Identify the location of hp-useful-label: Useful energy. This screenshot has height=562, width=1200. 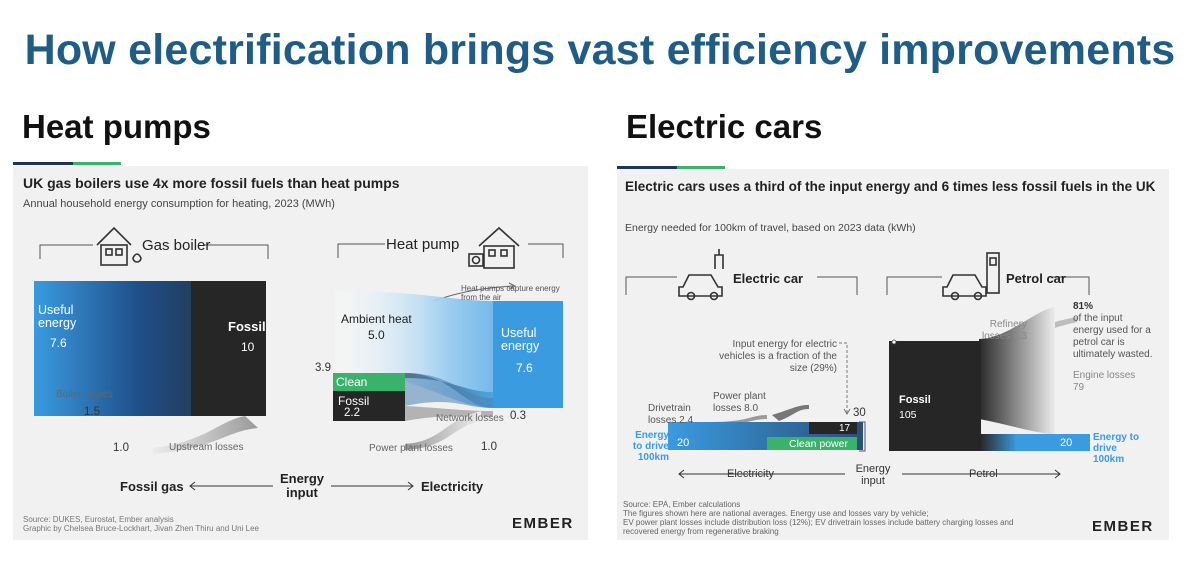
(520, 339).